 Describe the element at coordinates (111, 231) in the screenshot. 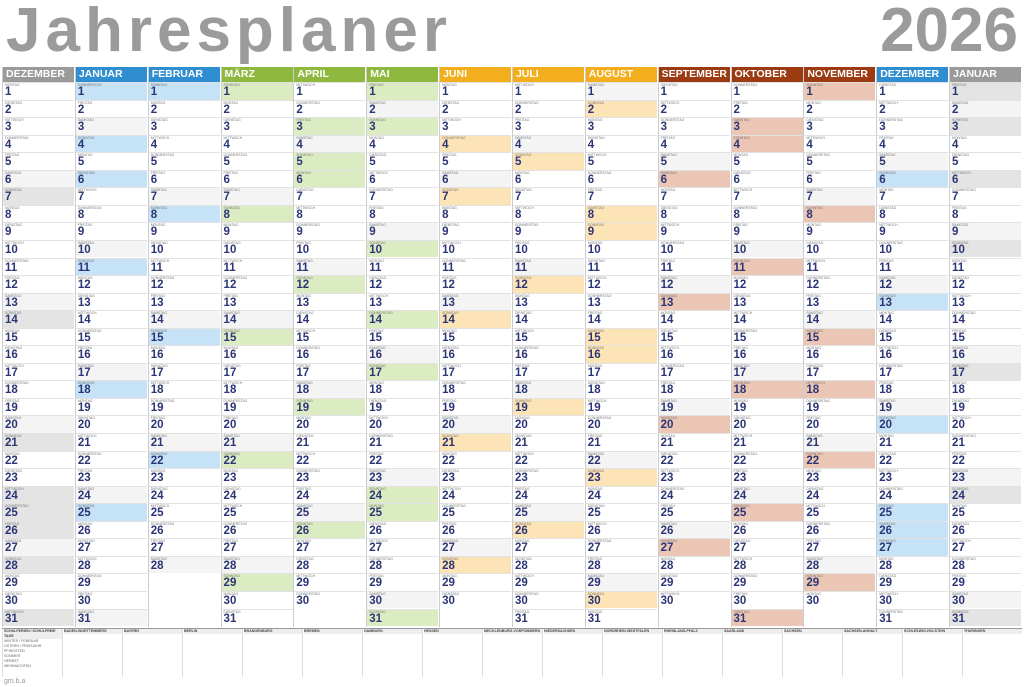

I see `day-cell: FREITAG 9` at that location.